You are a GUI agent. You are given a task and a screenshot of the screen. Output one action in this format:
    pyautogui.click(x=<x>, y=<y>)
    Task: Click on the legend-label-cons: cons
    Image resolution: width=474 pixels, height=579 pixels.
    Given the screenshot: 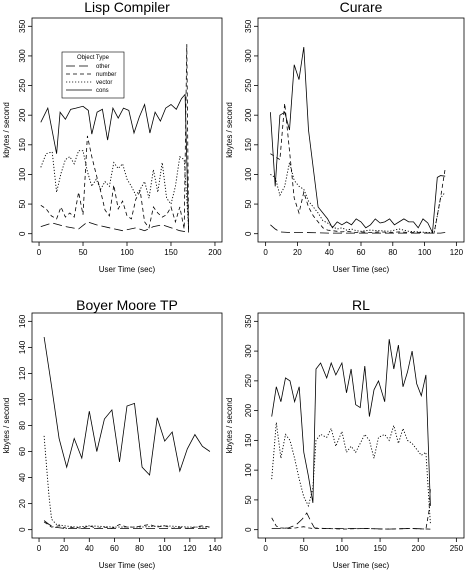 What is the action you would take?
    pyautogui.click(x=102, y=91)
    